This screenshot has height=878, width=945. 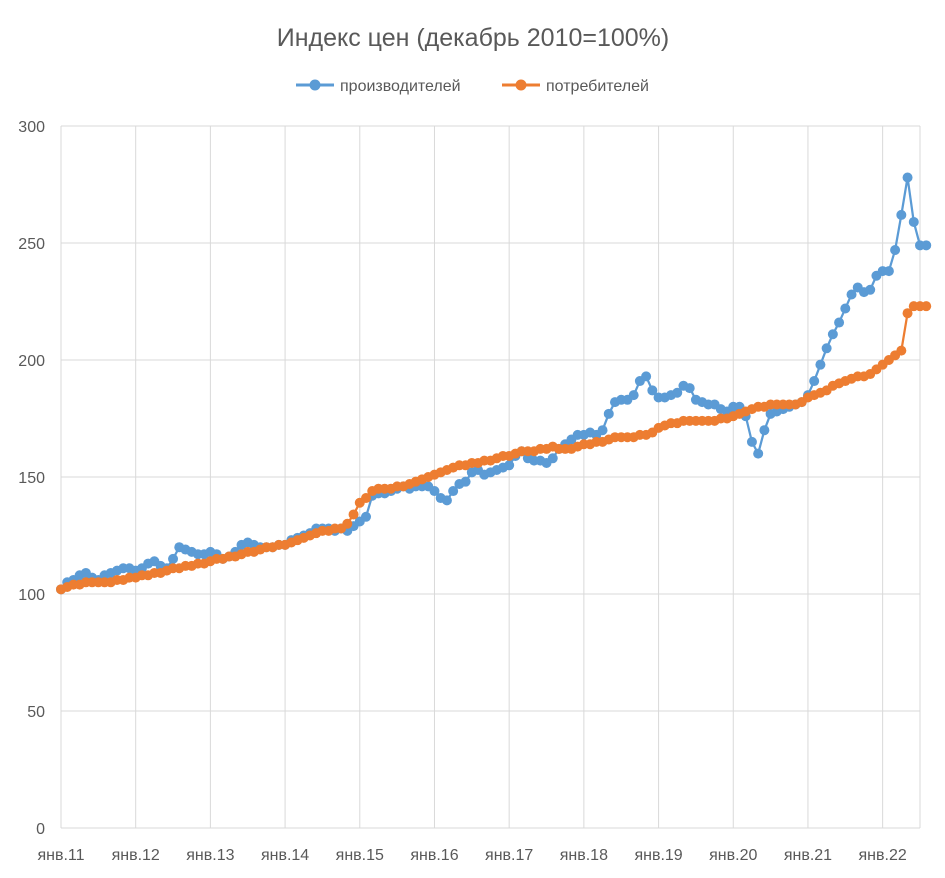 What do you see at coordinates (473, 38) in the screenshot?
I see `chart-title: Индекс цен (декабрь 2010=100%)` at bounding box center [473, 38].